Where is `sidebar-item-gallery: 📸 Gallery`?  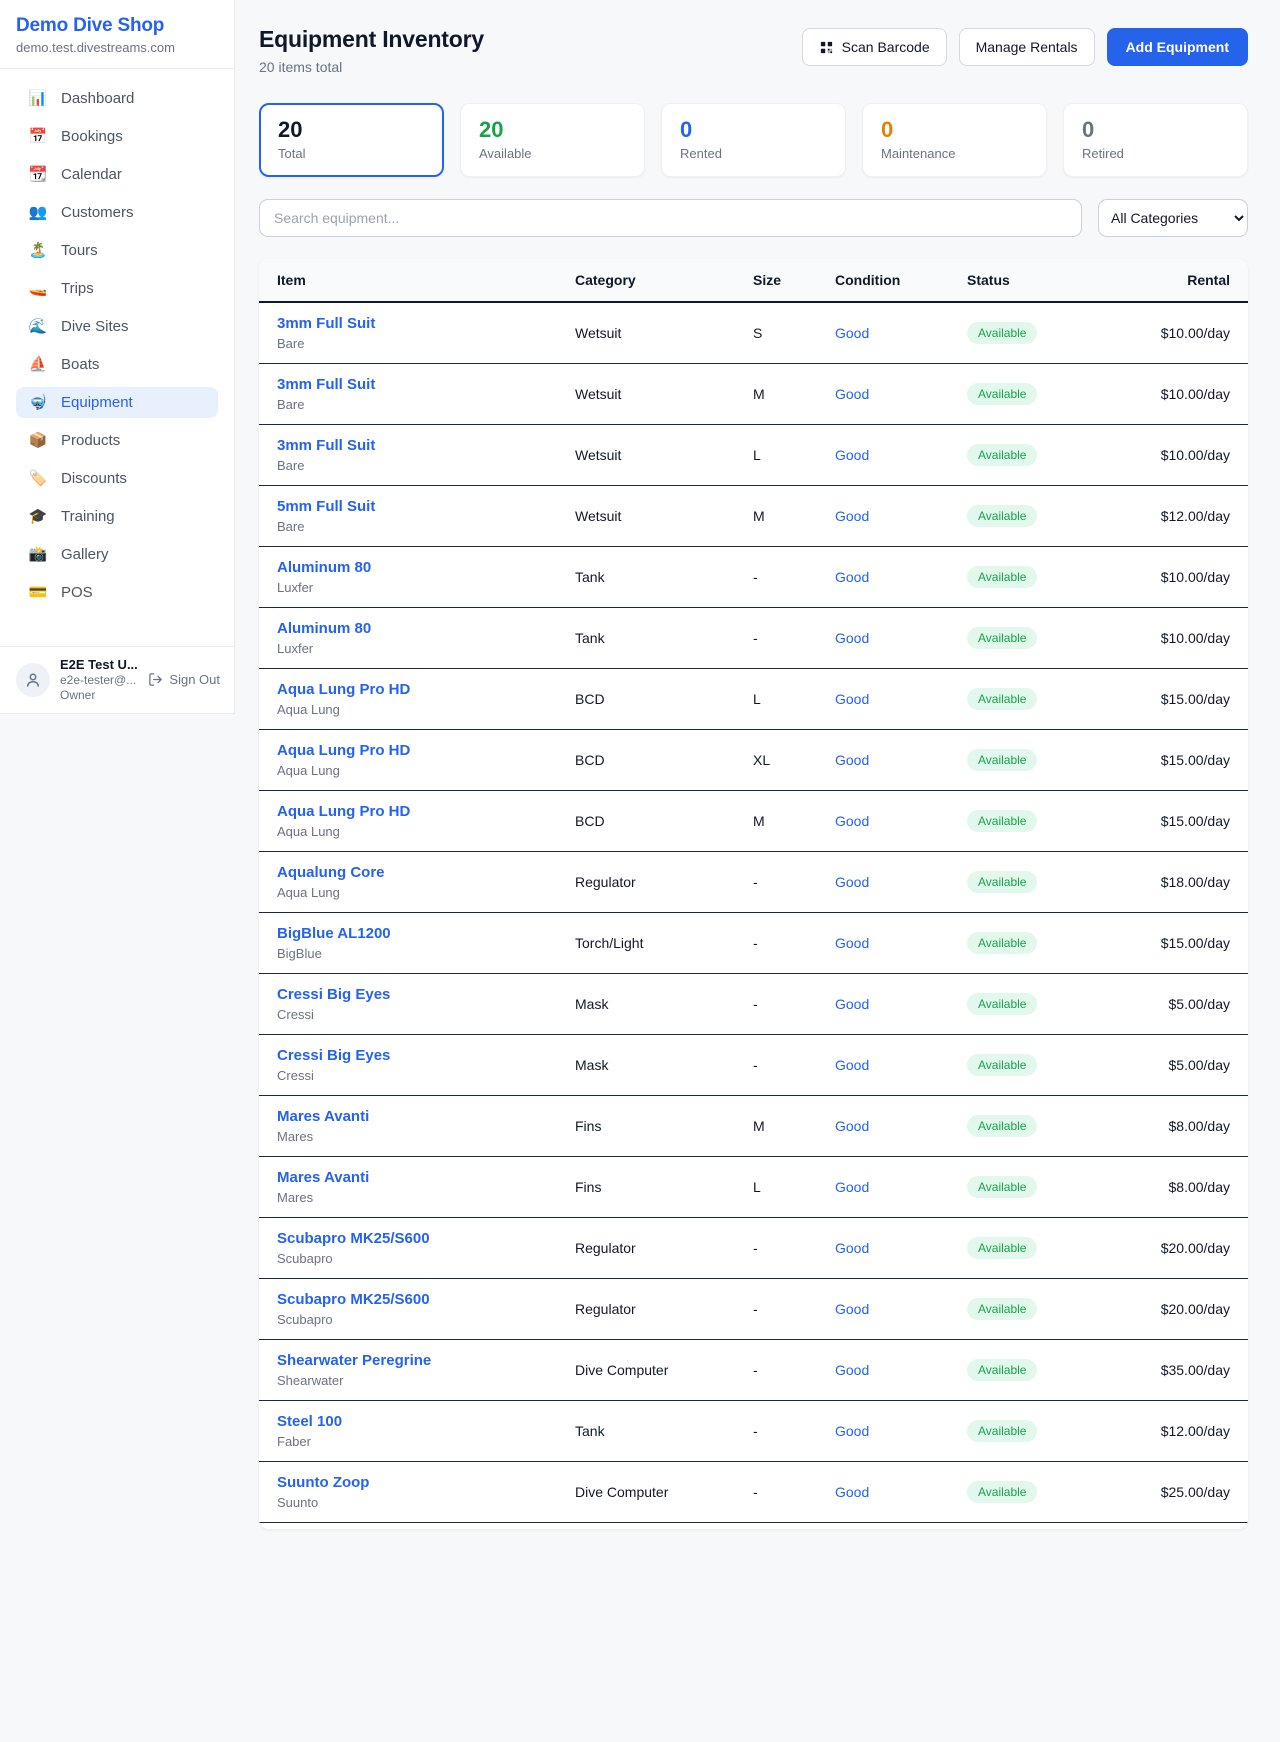
sidebar-item-gallery: 📸 Gallery is located at coordinates (117, 554).